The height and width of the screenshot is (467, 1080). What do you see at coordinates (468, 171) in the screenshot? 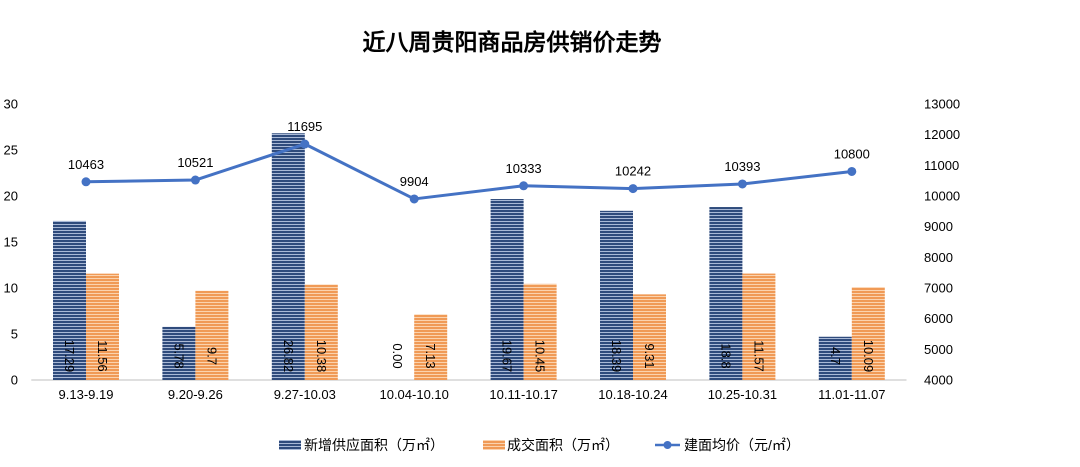
I see `price-line` at bounding box center [468, 171].